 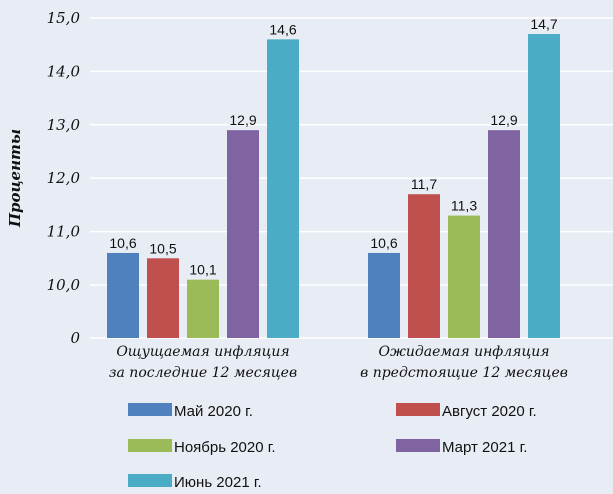 I want to click on legend-entry: Март 2021 г., so click(x=484, y=447).